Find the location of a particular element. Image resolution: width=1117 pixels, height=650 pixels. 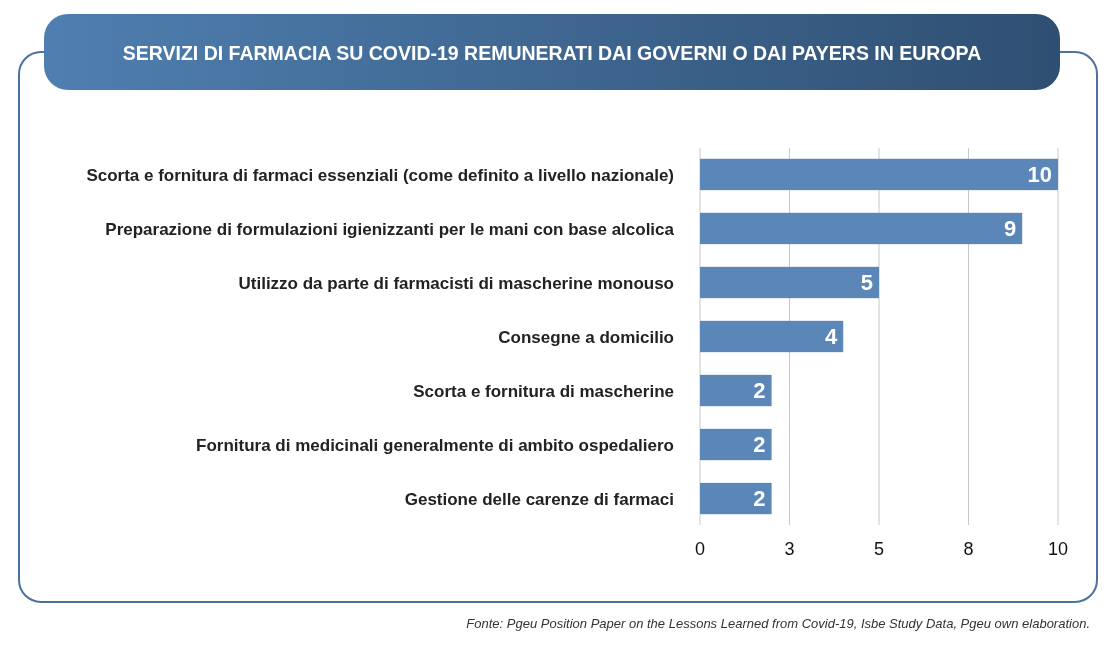

y-tick-label: Scorta e fornitura di farmaci essenziali (come definito a livello nazionale) is located at coordinates (380, 175).